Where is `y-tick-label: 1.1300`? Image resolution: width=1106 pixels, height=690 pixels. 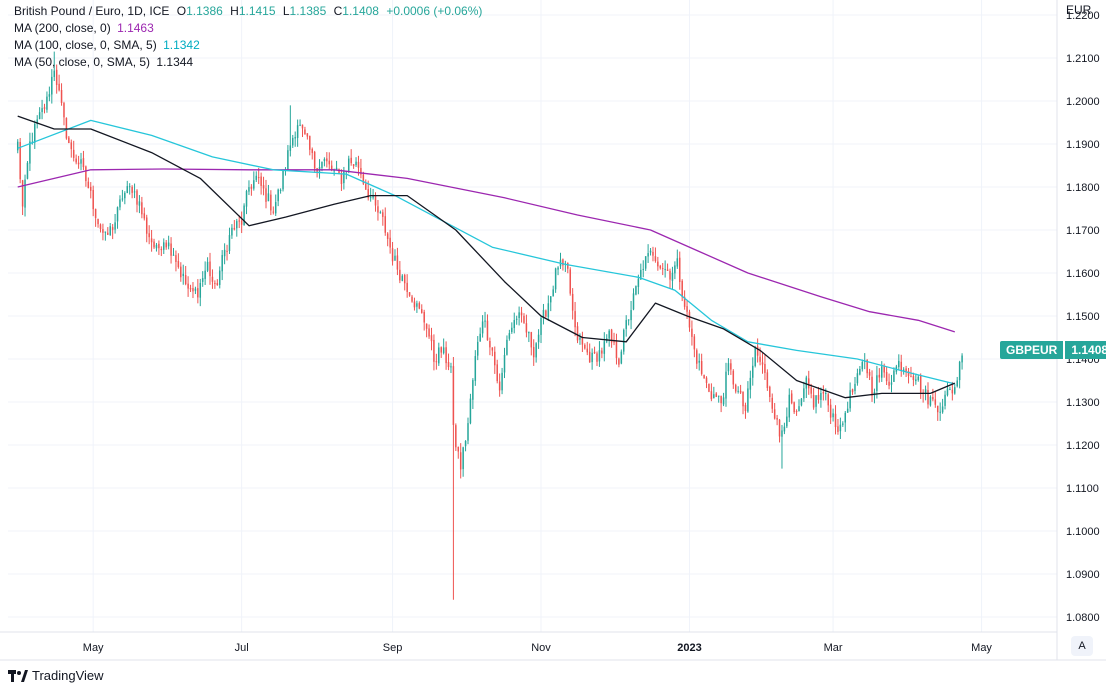
y-tick-label: 1.1300 is located at coordinates (1083, 403).